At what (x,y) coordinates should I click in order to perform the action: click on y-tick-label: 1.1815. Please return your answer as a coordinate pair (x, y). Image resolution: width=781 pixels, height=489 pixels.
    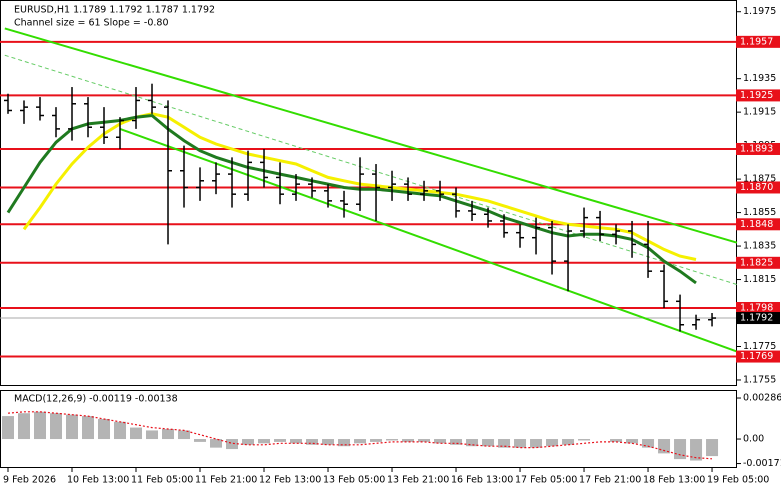
    Looking at the image, I should click on (759, 279).